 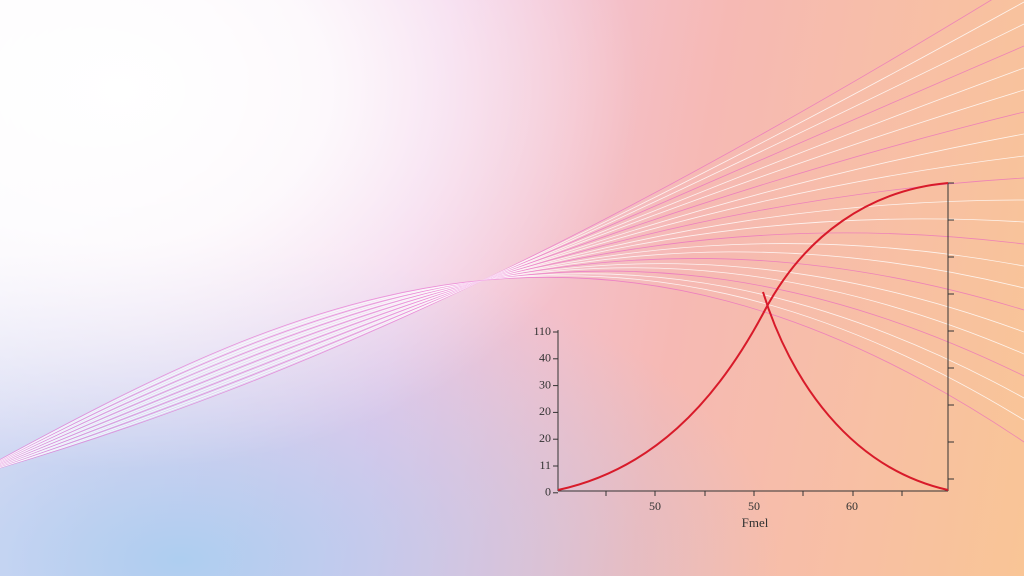 I want to click on y-label: 30, so click(x=545, y=384).